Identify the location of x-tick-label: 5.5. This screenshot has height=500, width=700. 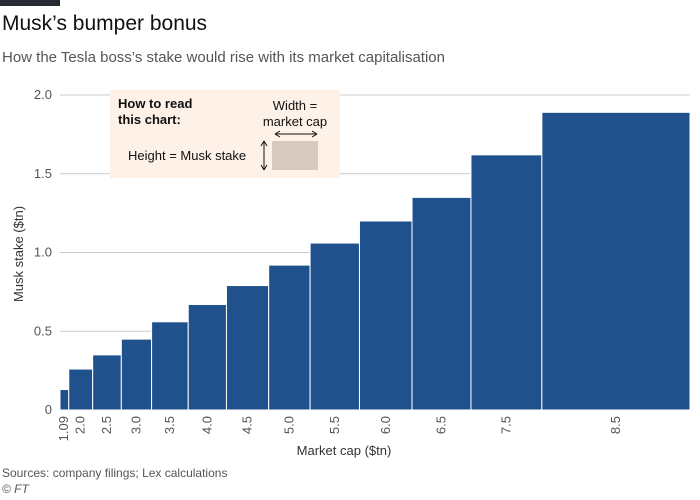
(334, 425).